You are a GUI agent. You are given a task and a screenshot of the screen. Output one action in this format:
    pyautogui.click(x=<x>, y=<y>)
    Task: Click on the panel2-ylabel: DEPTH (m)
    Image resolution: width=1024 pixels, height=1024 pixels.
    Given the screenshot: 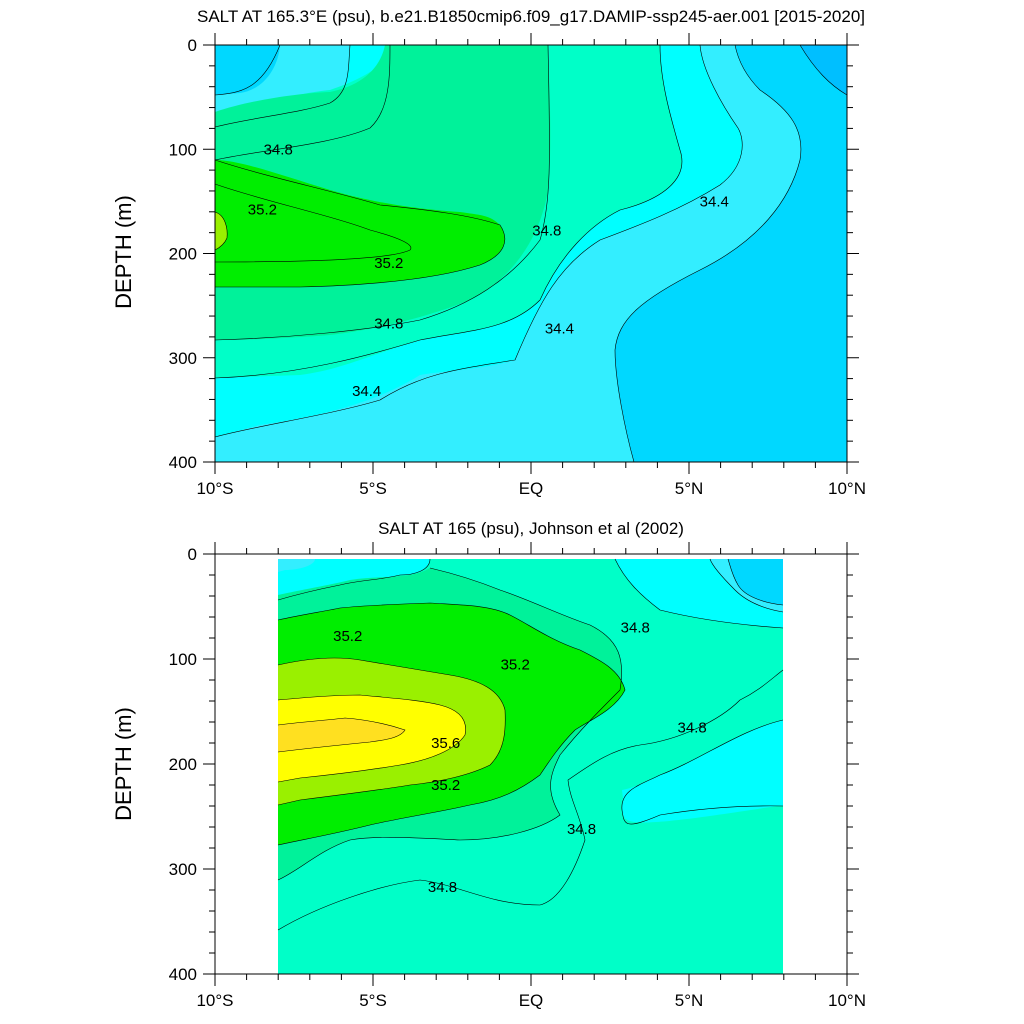 What is the action you would take?
    pyautogui.click(x=123, y=764)
    